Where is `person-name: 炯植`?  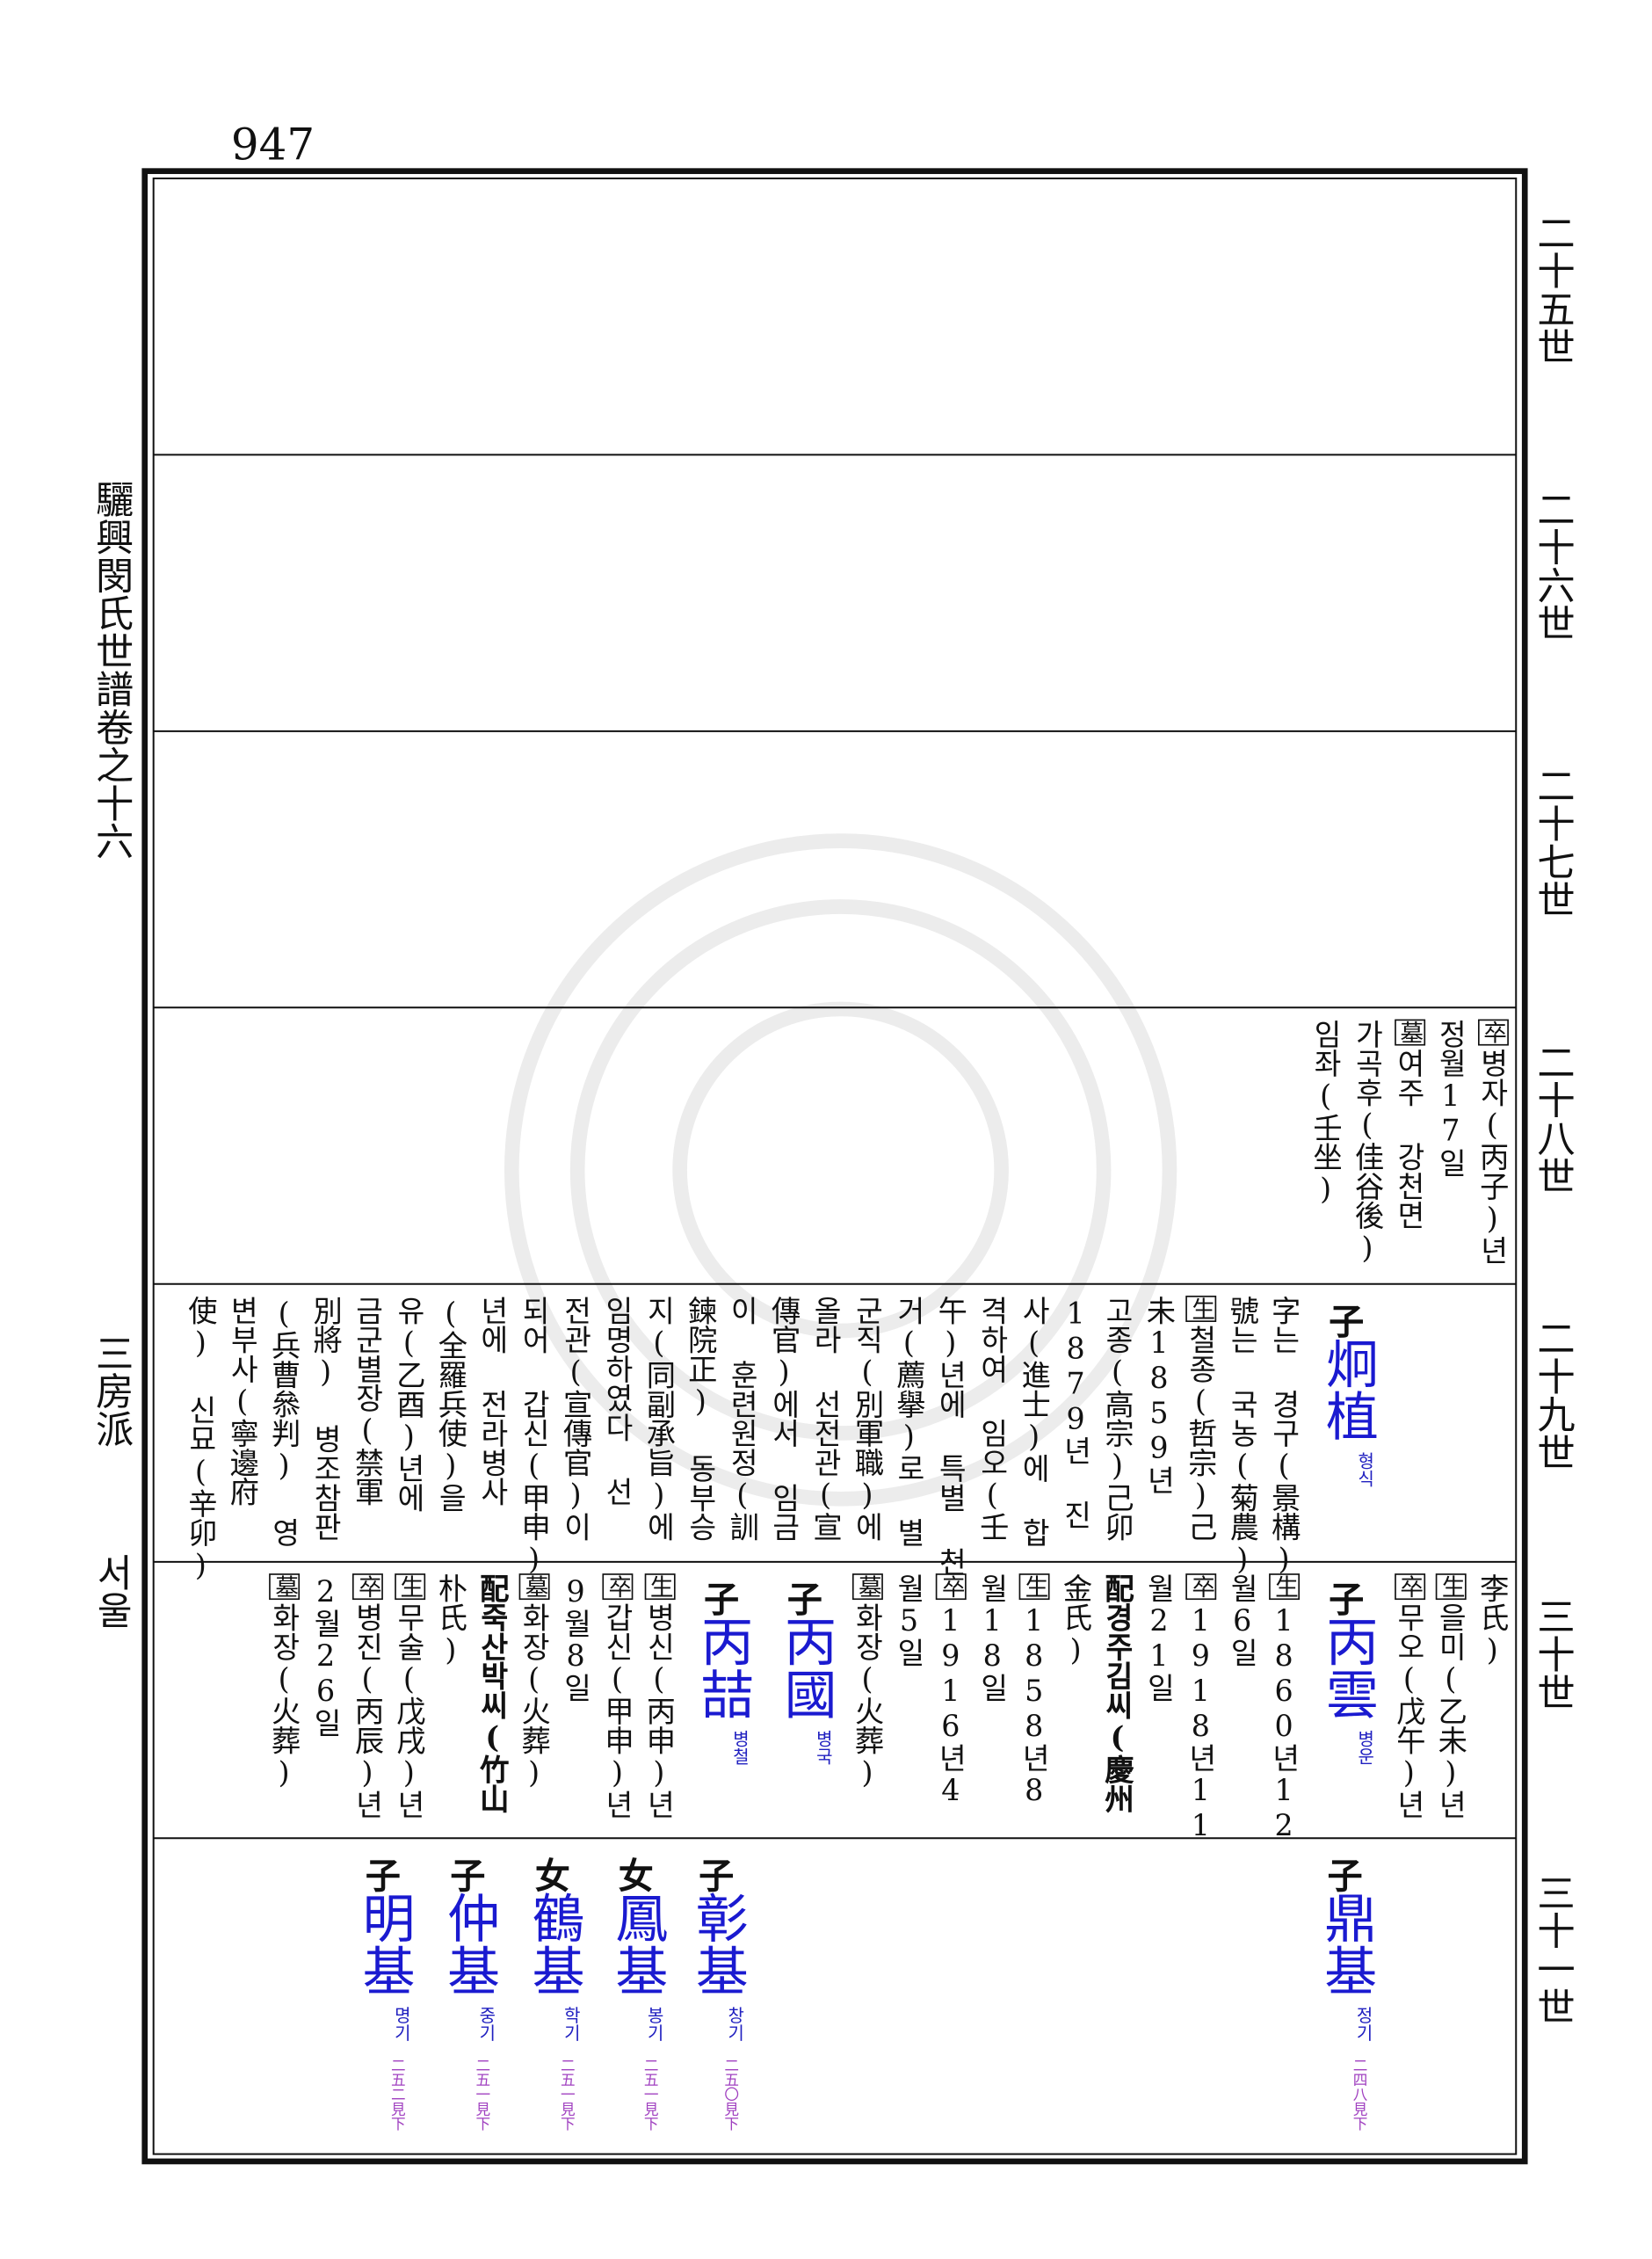
person-name: 炯植 is located at coordinates (1347, 1389).